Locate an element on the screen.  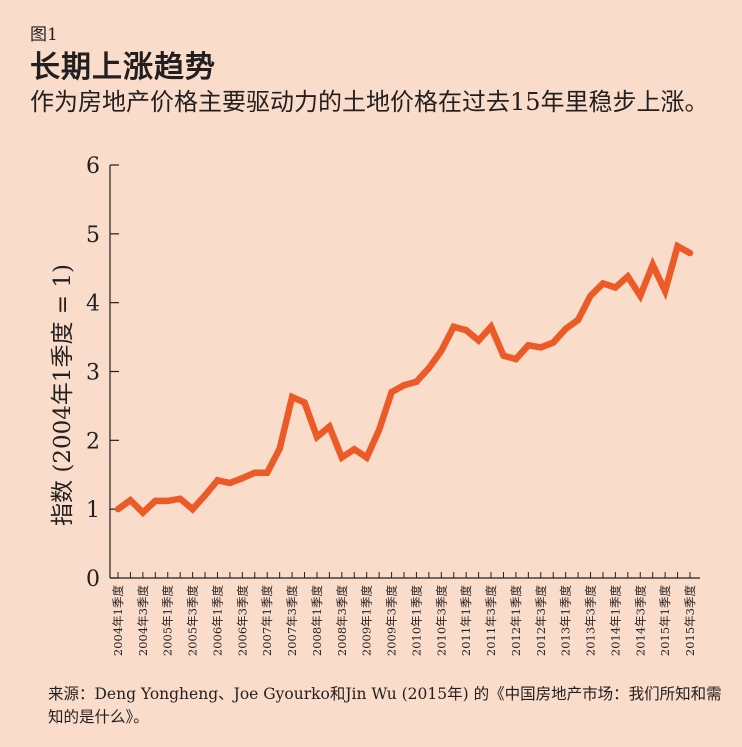
x-tick-label: 2015年3季度 is located at coordinates (690, 621).